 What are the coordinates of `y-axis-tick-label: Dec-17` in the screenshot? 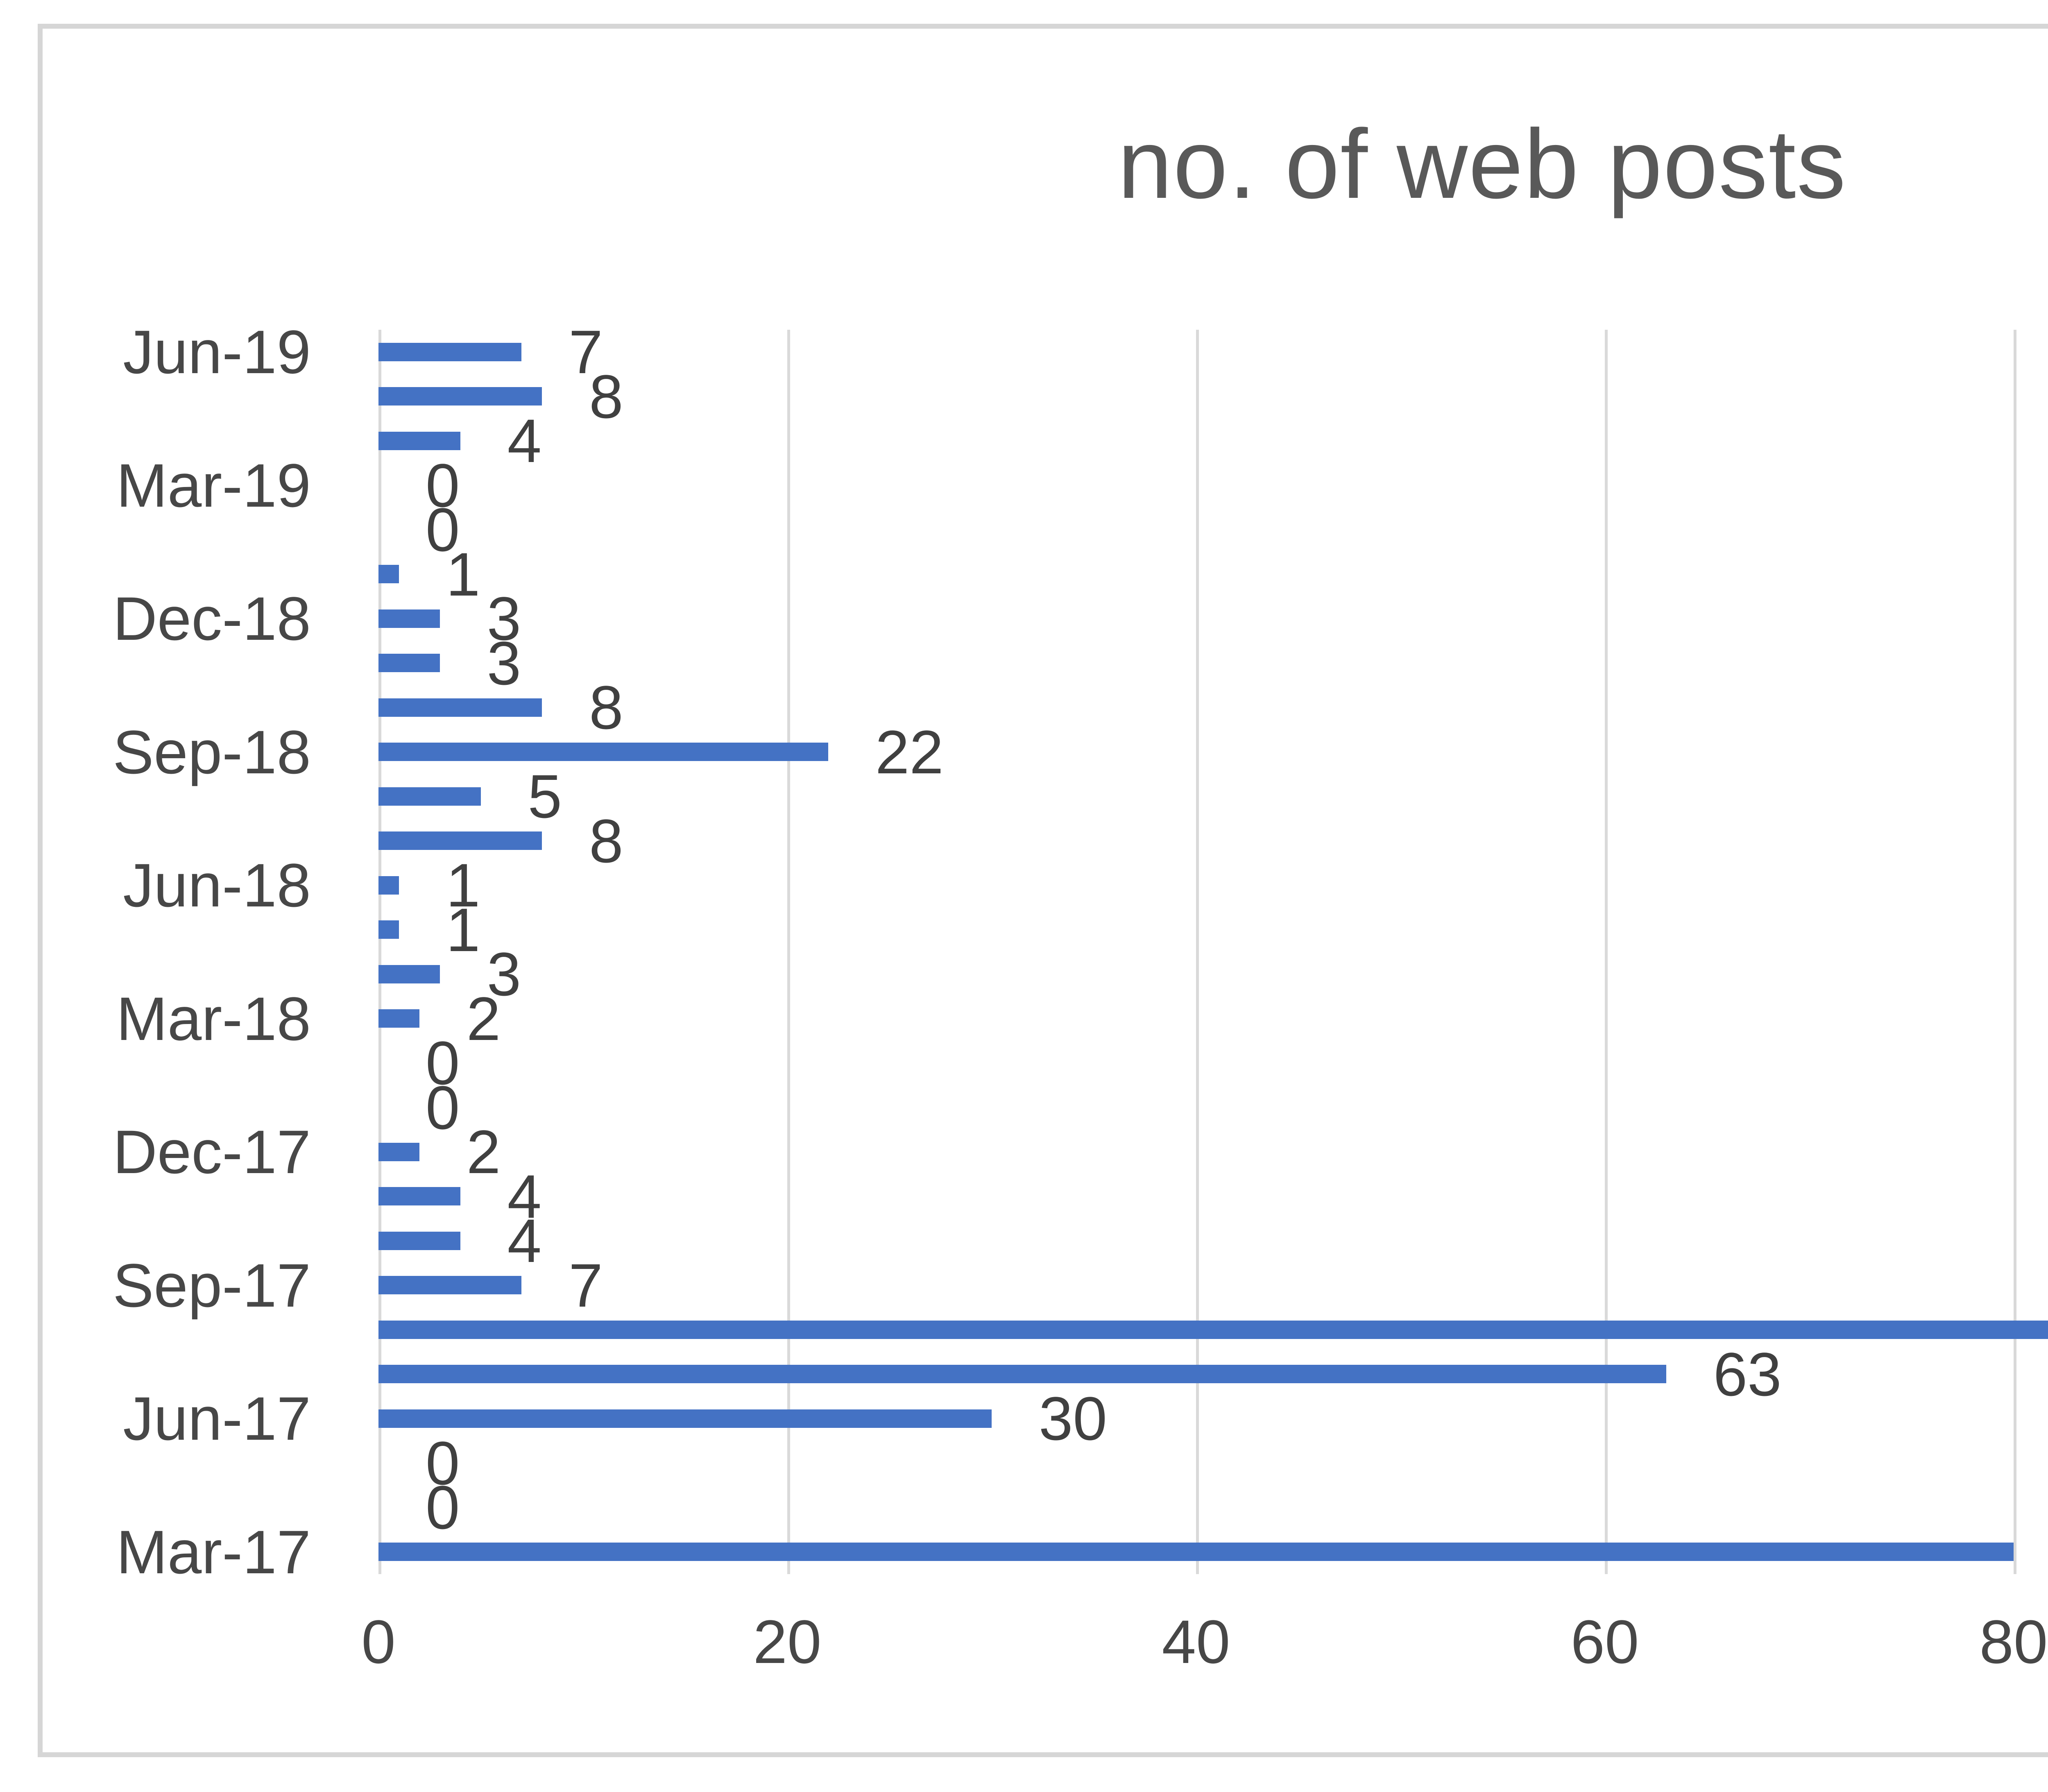 It's located at (212, 1151).